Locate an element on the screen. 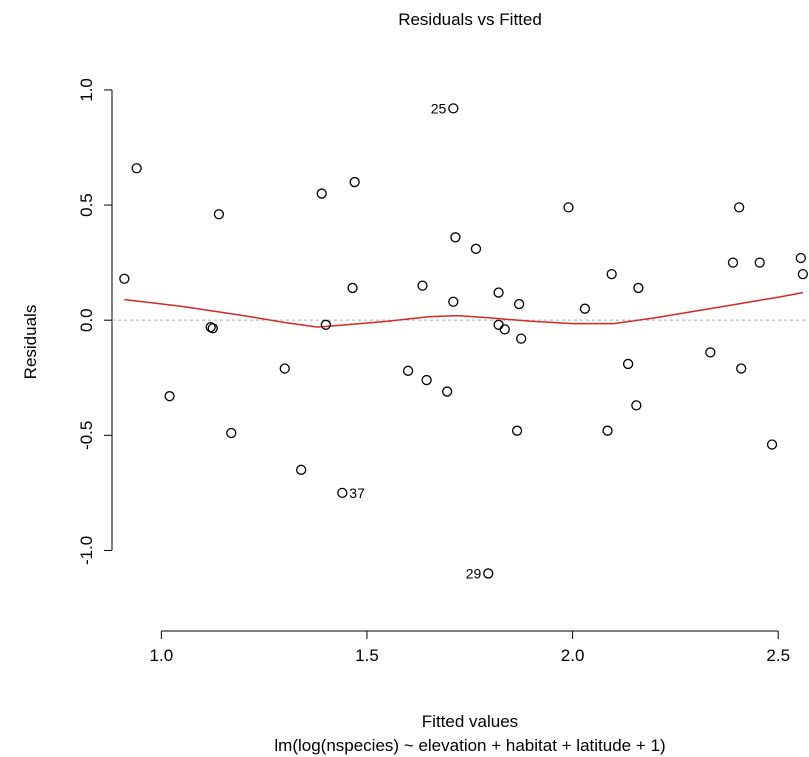  x-tick-label: 2.5 is located at coordinates (778, 655).